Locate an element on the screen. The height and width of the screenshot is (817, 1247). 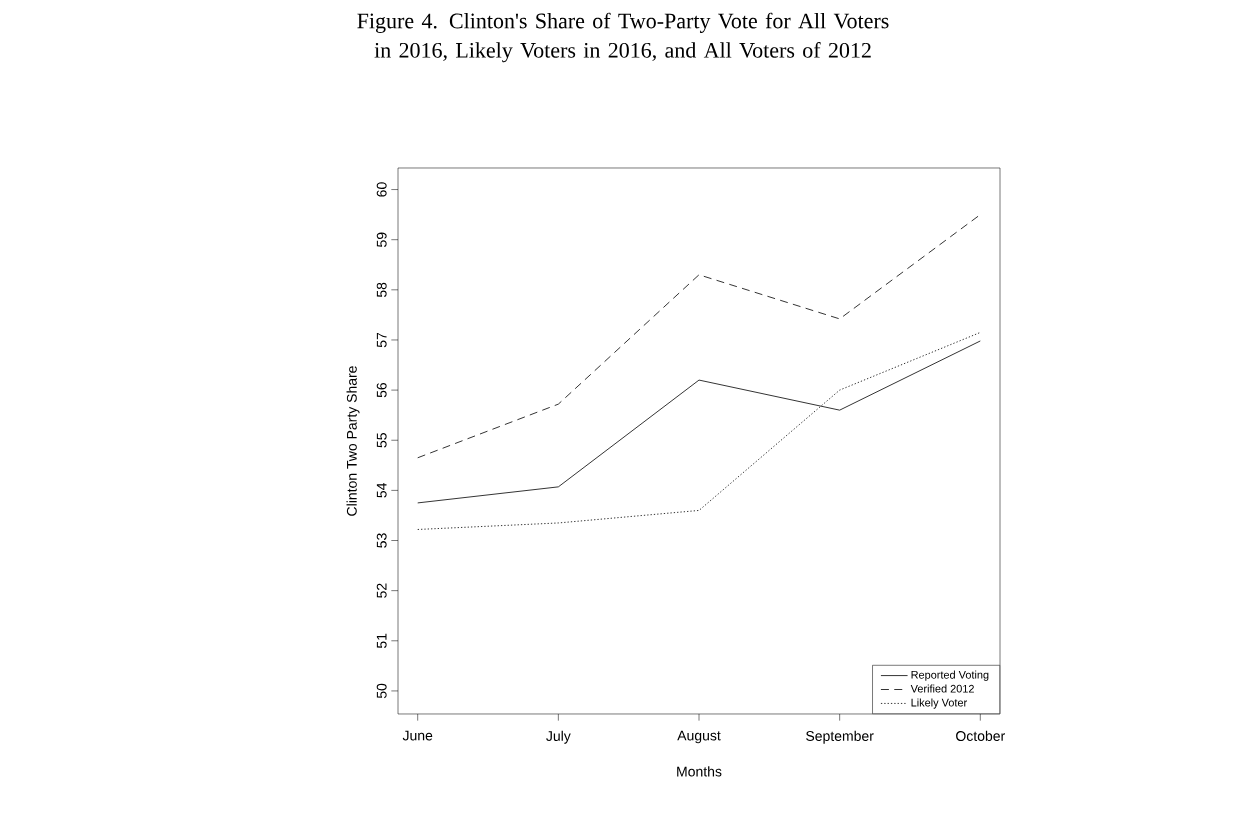
x-tick-label: June is located at coordinates (417, 735).